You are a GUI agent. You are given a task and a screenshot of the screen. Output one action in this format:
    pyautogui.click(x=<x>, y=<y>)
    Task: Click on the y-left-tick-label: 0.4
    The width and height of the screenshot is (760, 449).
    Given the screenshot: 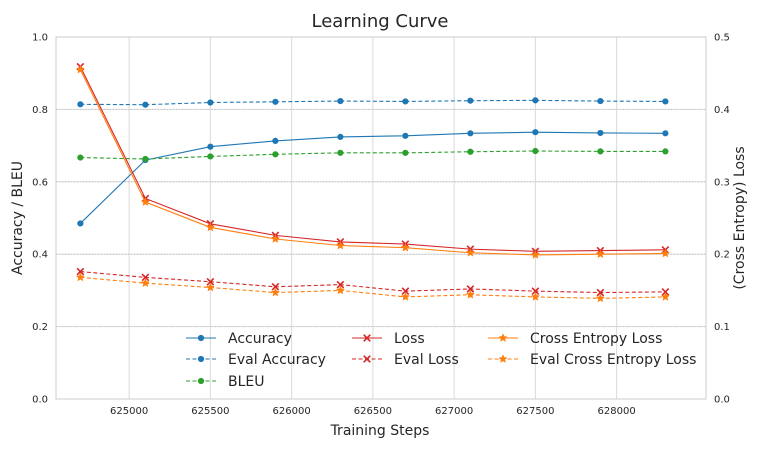 What is the action you would take?
    pyautogui.click(x=40, y=255)
    